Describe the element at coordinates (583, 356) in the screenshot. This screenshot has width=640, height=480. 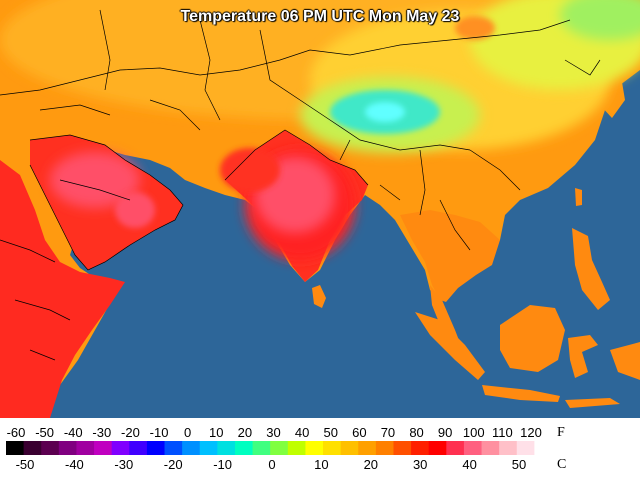
I see `land-sulawesi` at that location.